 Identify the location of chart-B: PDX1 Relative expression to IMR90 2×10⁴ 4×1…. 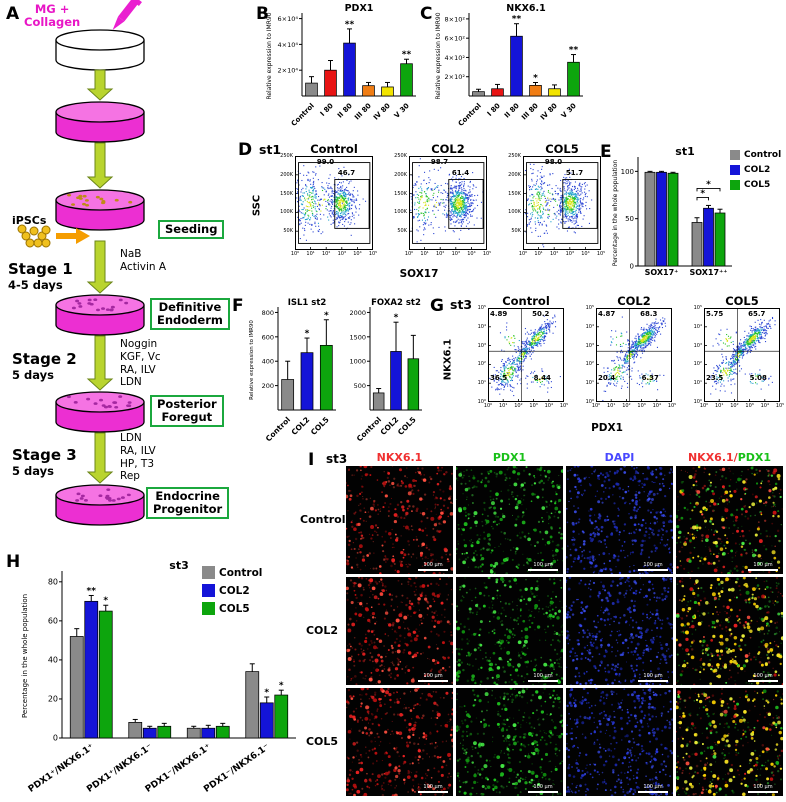
(341, 65).